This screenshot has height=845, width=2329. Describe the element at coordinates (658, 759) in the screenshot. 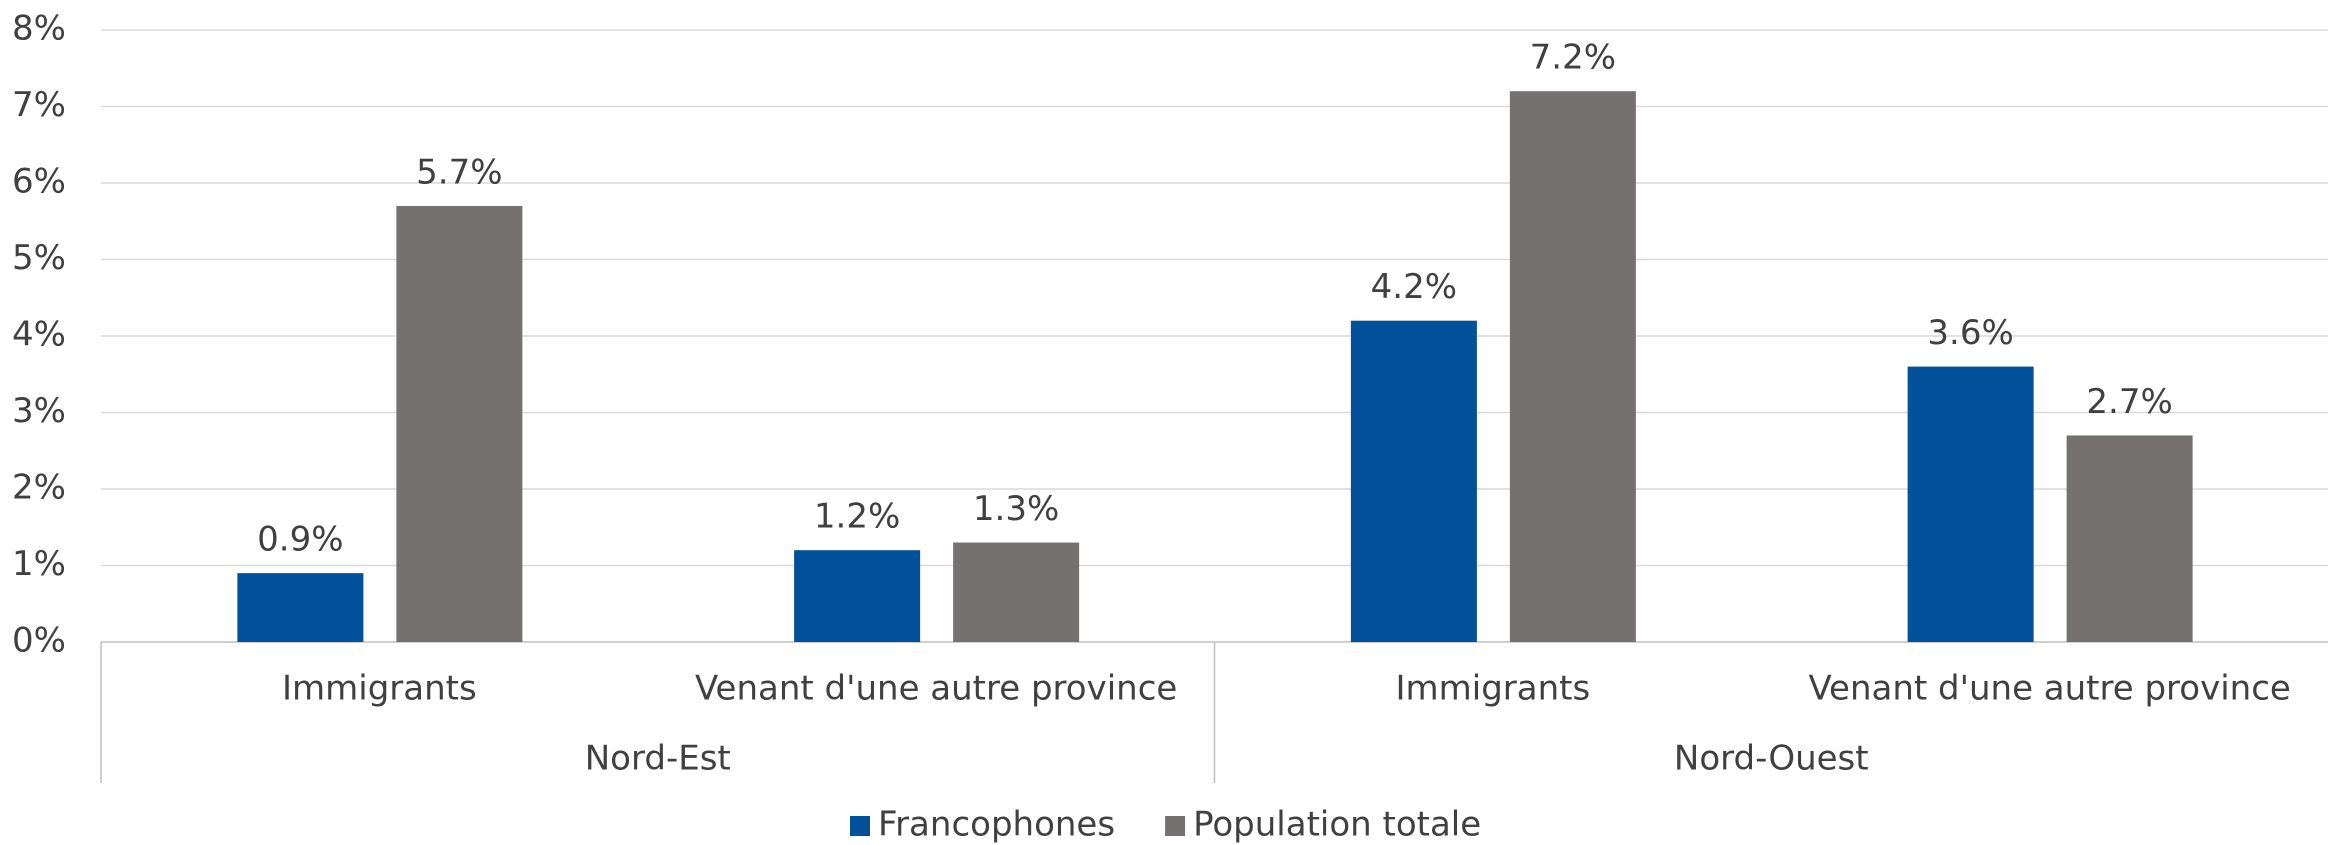

I see `group-label: Nord-Est` at that location.